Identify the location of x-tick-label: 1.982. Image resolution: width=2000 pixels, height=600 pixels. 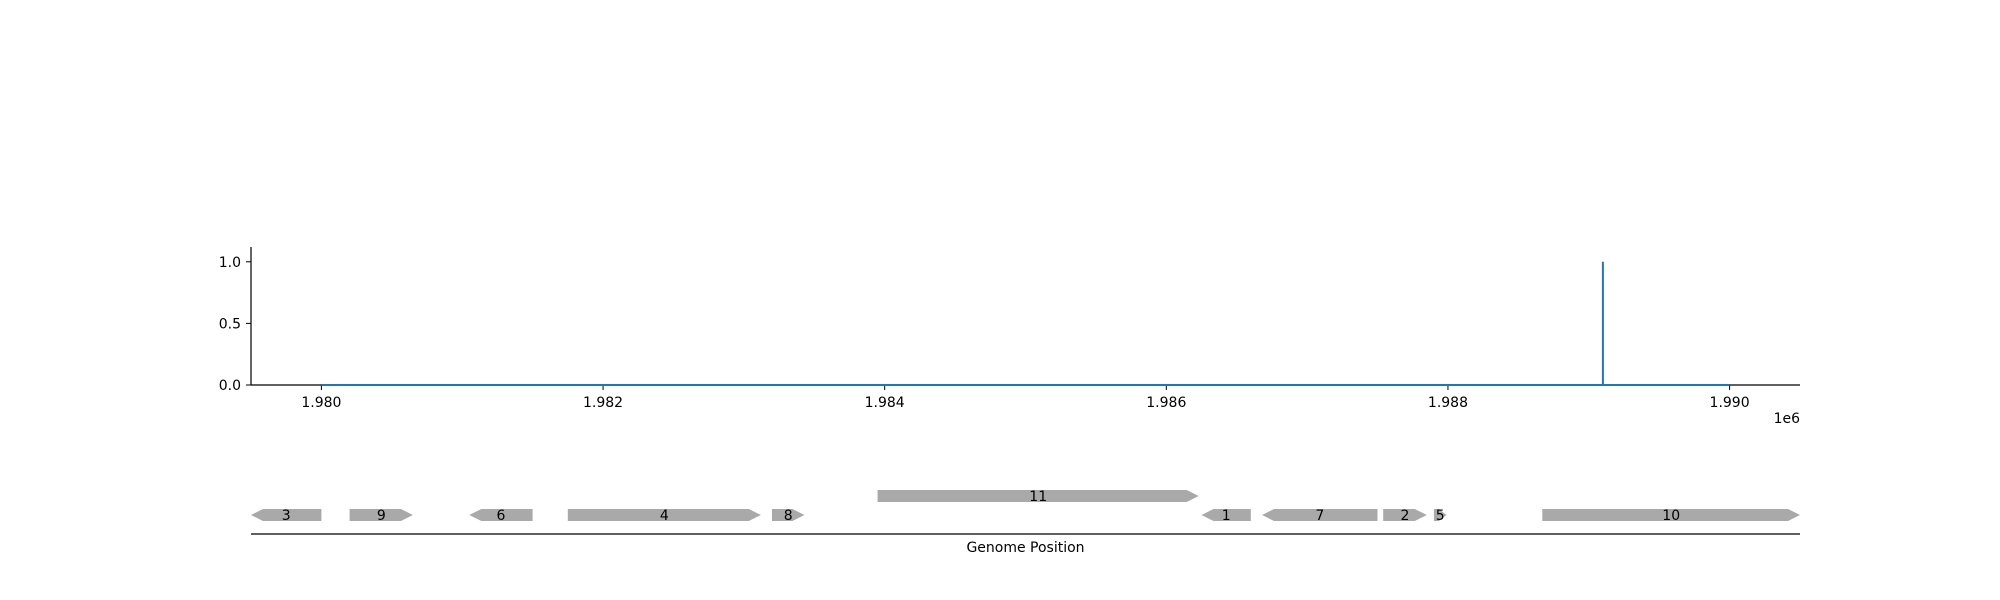
(603, 403).